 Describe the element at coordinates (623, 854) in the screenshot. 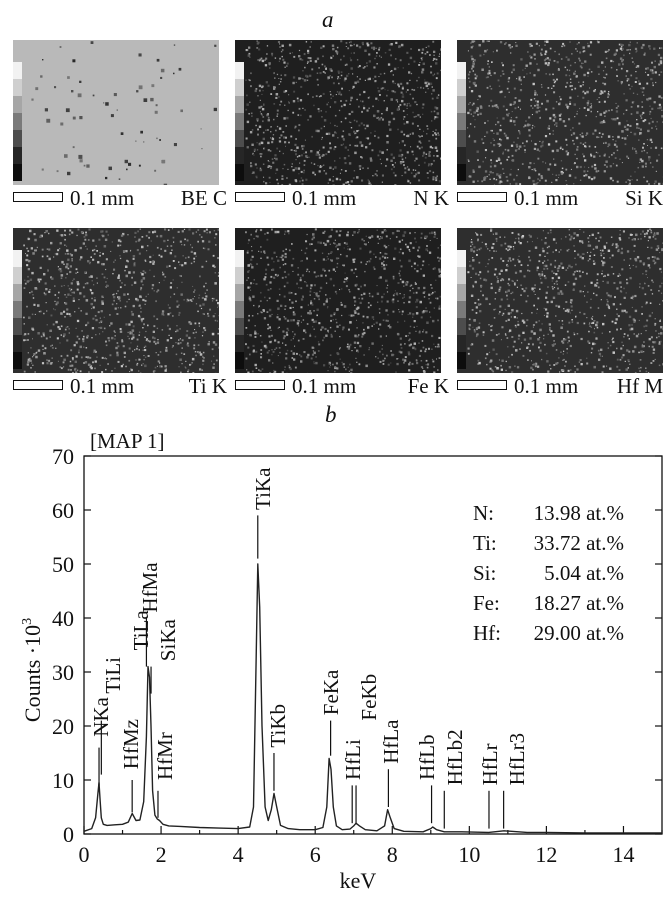

I see `x-tick-label: 14` at that location.